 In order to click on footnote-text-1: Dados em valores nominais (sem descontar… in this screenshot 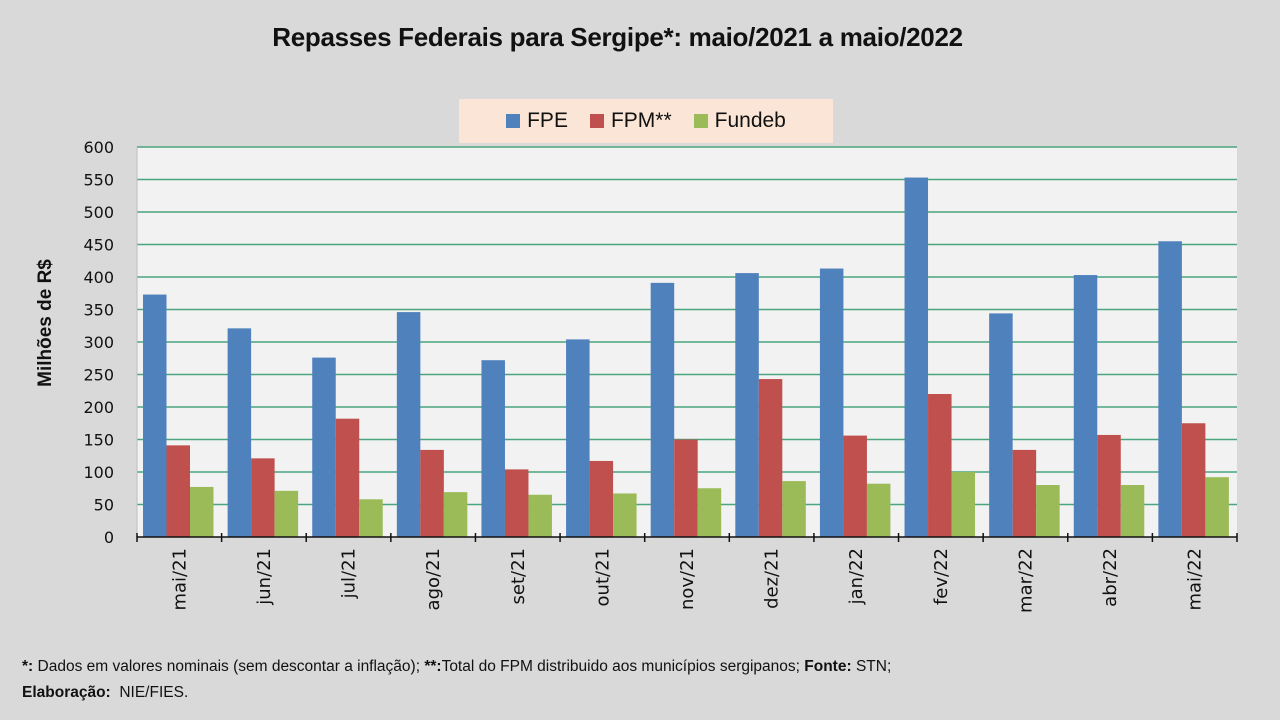, I will do `click(229, 666)`.